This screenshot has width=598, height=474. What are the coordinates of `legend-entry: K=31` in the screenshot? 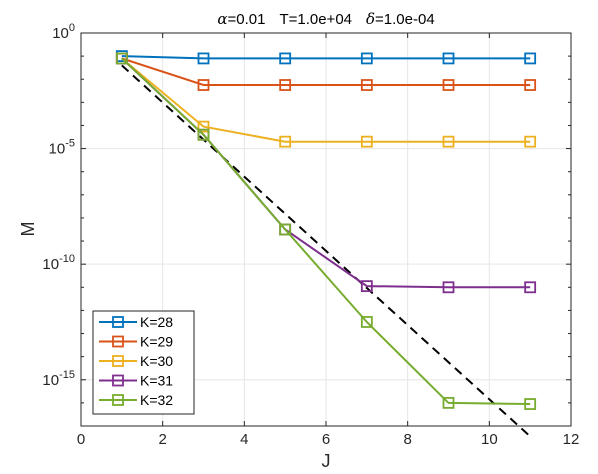 It's located at (136, 381).